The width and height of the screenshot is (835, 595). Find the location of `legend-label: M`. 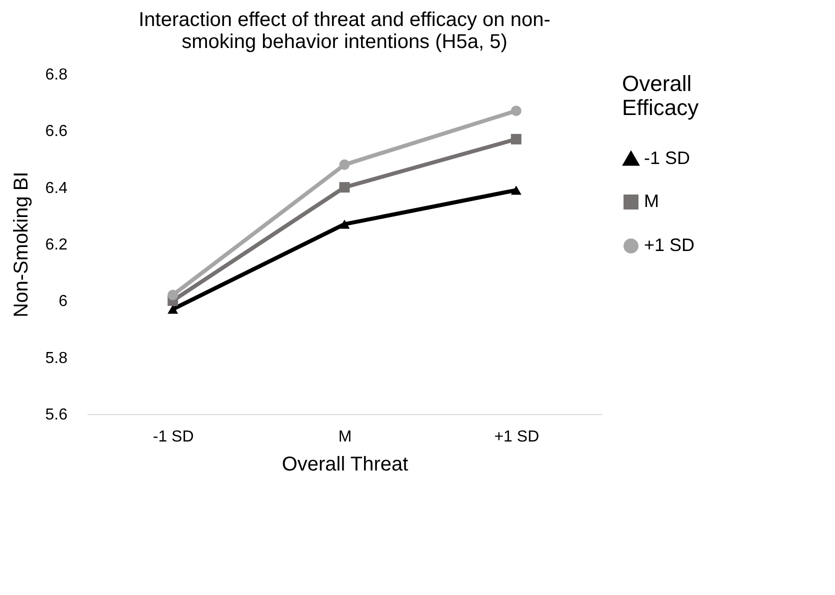

legend-label: M is located at coordinates (651, 201).